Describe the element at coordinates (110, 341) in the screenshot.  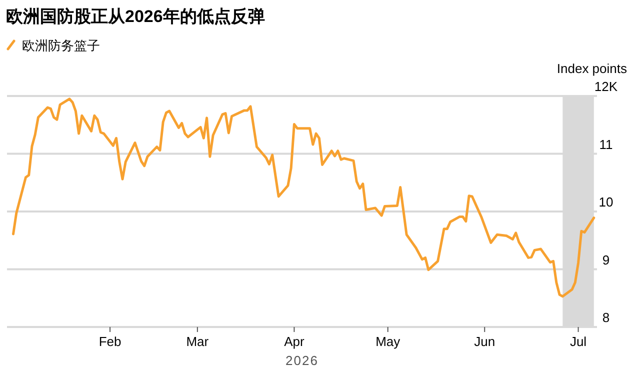
I see `x-tick-label: Feb` at that location.